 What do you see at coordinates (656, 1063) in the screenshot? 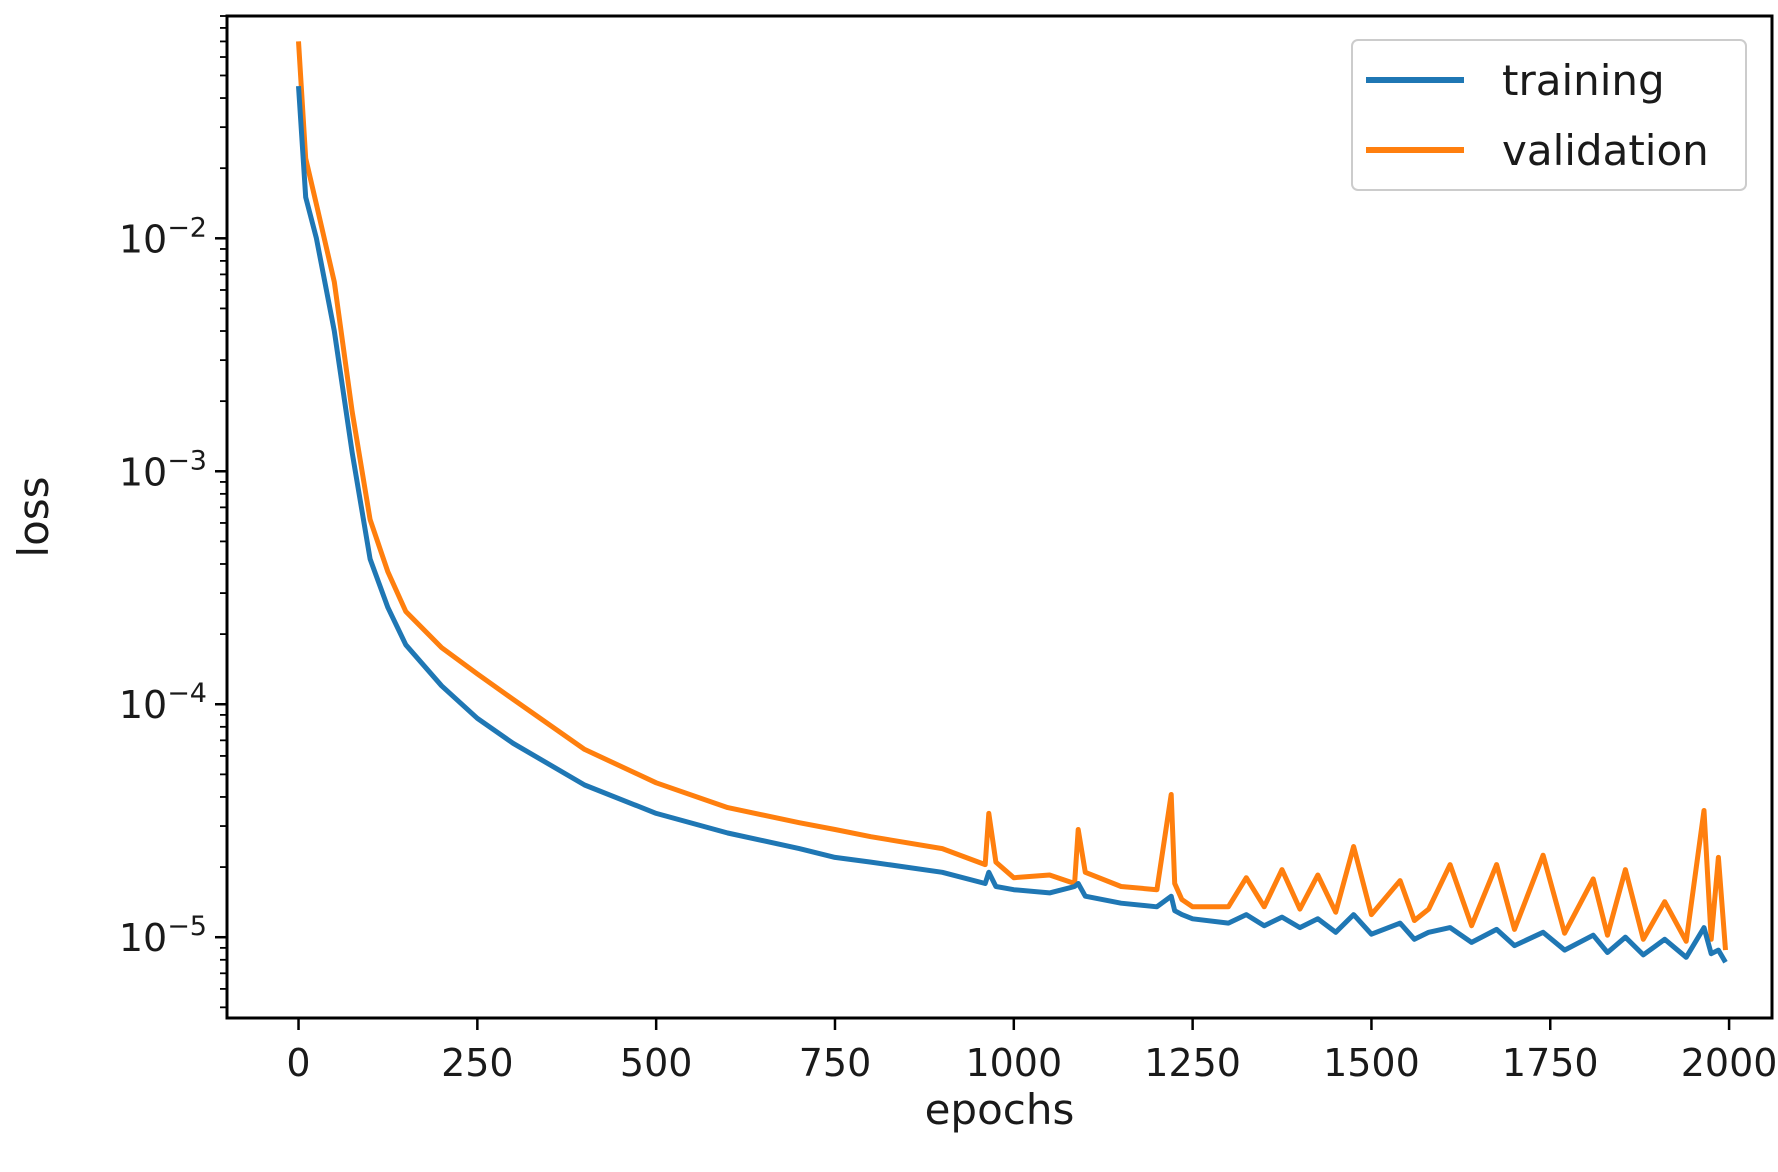
I see `x-tick-label: 500` at bounding box center [656, 1063].